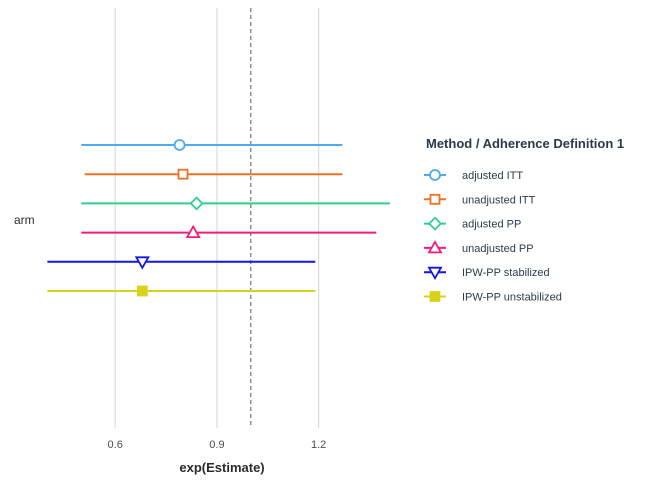 Image resolution: width=672 pixels, height=480 pixels. I want to click on legend-key-adjusted-pp, so click(435, 223).